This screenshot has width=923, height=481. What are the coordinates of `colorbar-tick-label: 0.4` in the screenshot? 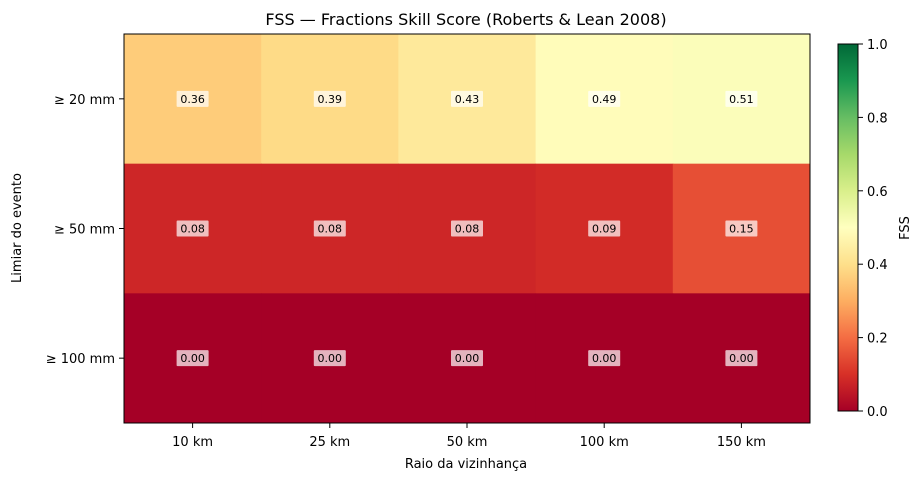 It's located at (877, 265).